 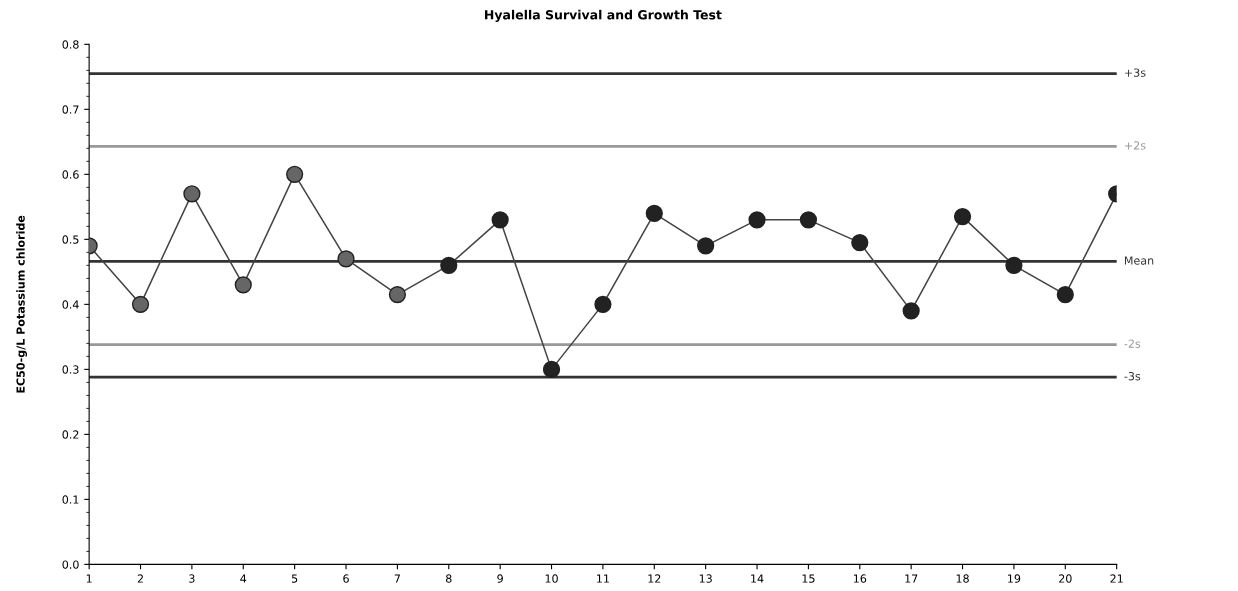 I want to click on x-tick-label: 12, so click(x=654, y=578).